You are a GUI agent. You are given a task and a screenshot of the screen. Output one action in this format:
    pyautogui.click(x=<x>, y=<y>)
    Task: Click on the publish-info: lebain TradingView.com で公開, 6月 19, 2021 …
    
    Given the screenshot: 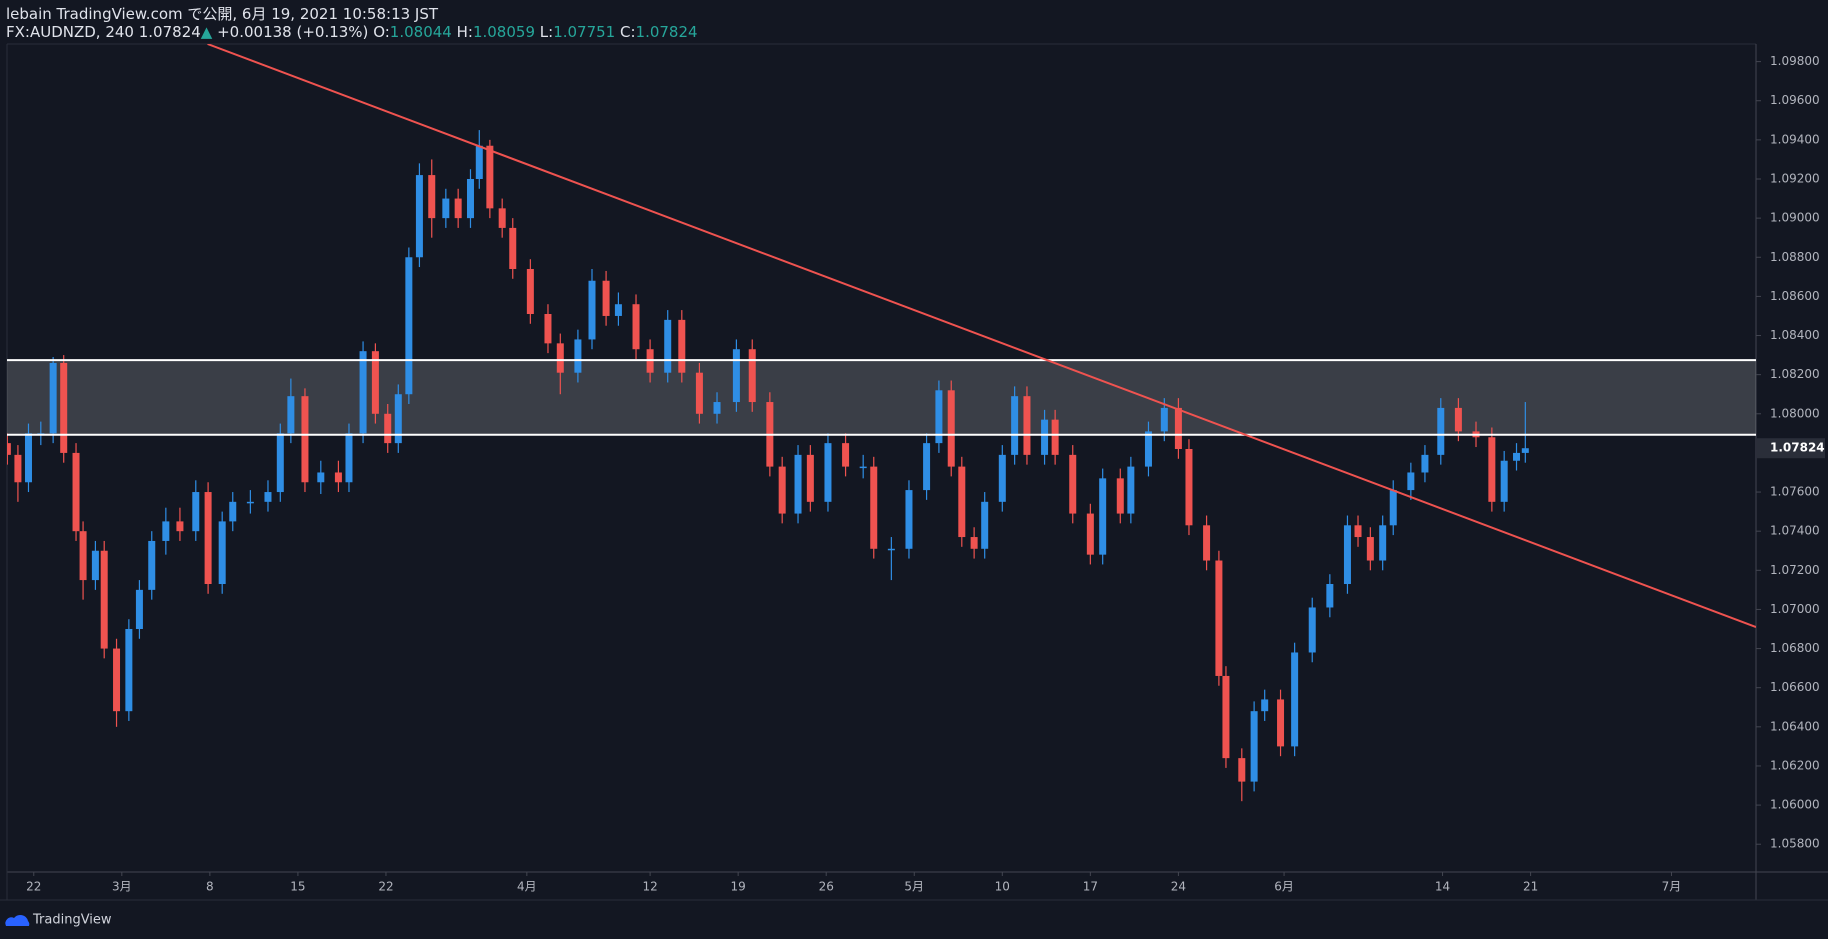 What is the action you would take?
    pyautogui.click(x=222, y=14)
    